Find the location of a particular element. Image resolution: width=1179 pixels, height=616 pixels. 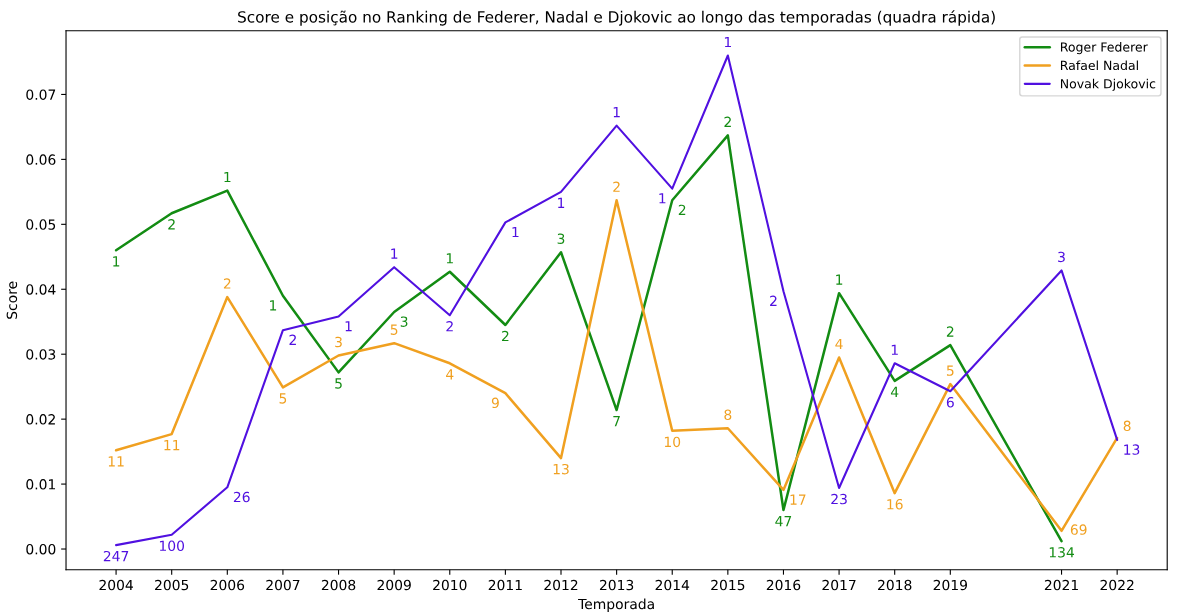

legend-label: Novak Djokovic is located at coordinates (1108, 84).